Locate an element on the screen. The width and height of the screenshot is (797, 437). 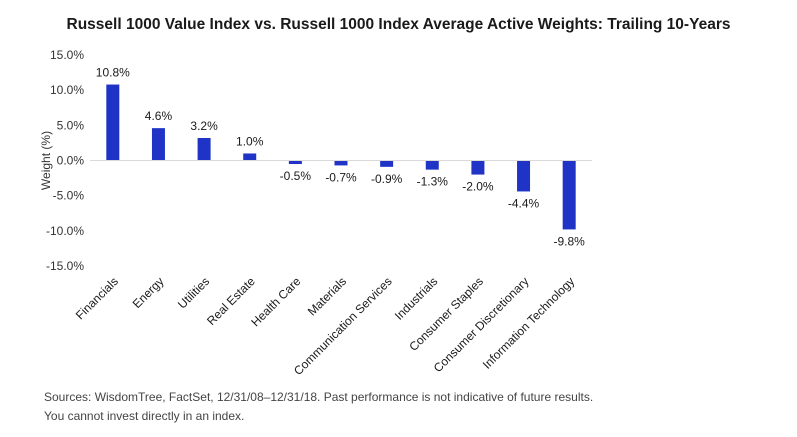
data-label: -0.5% is located at coordinates (296, 176).